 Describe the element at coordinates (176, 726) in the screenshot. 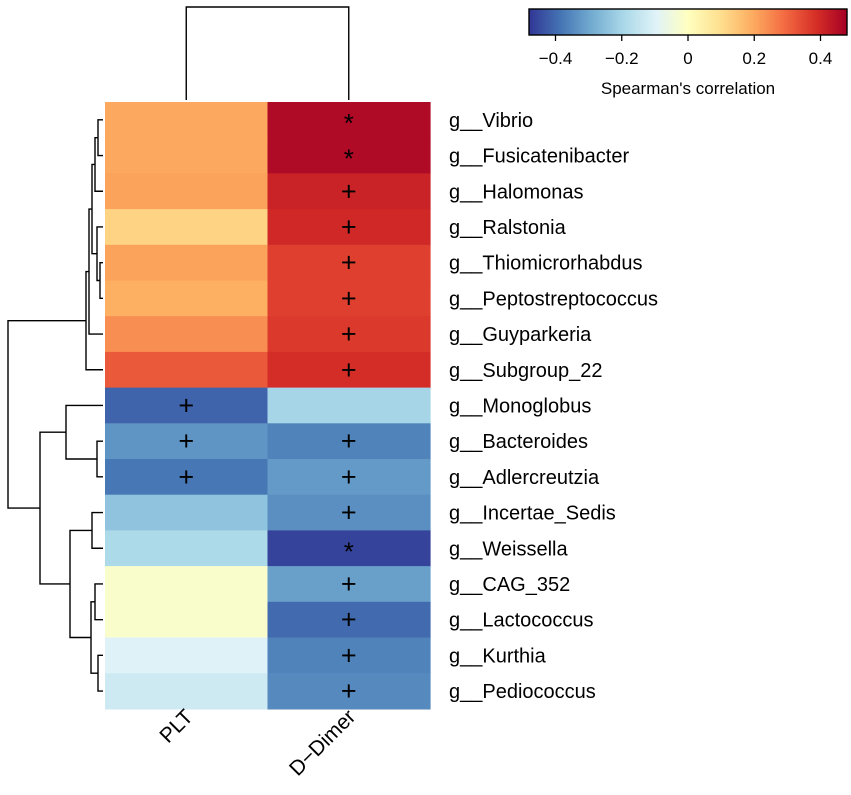

I see `column-label: PLT` at that location.